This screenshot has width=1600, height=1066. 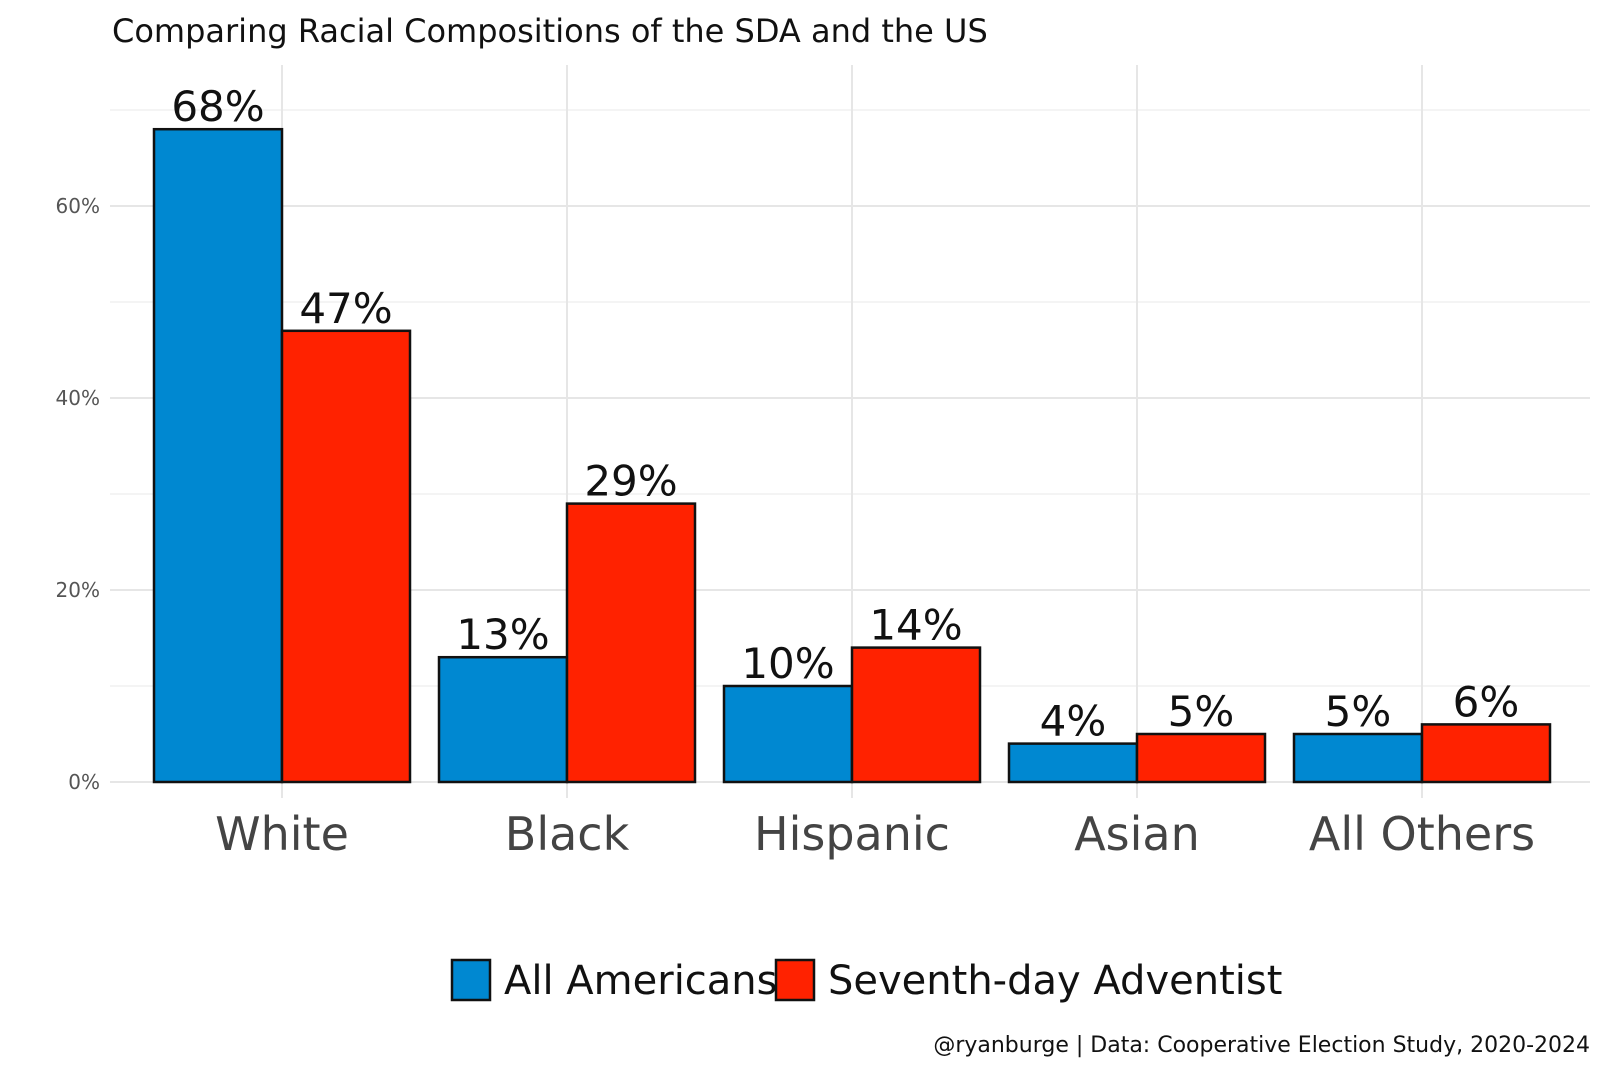 What do you see at coordinates (78, 206) in the screenshot?
I see `y-tick-label: 60%` at bounding box center [78, 206].